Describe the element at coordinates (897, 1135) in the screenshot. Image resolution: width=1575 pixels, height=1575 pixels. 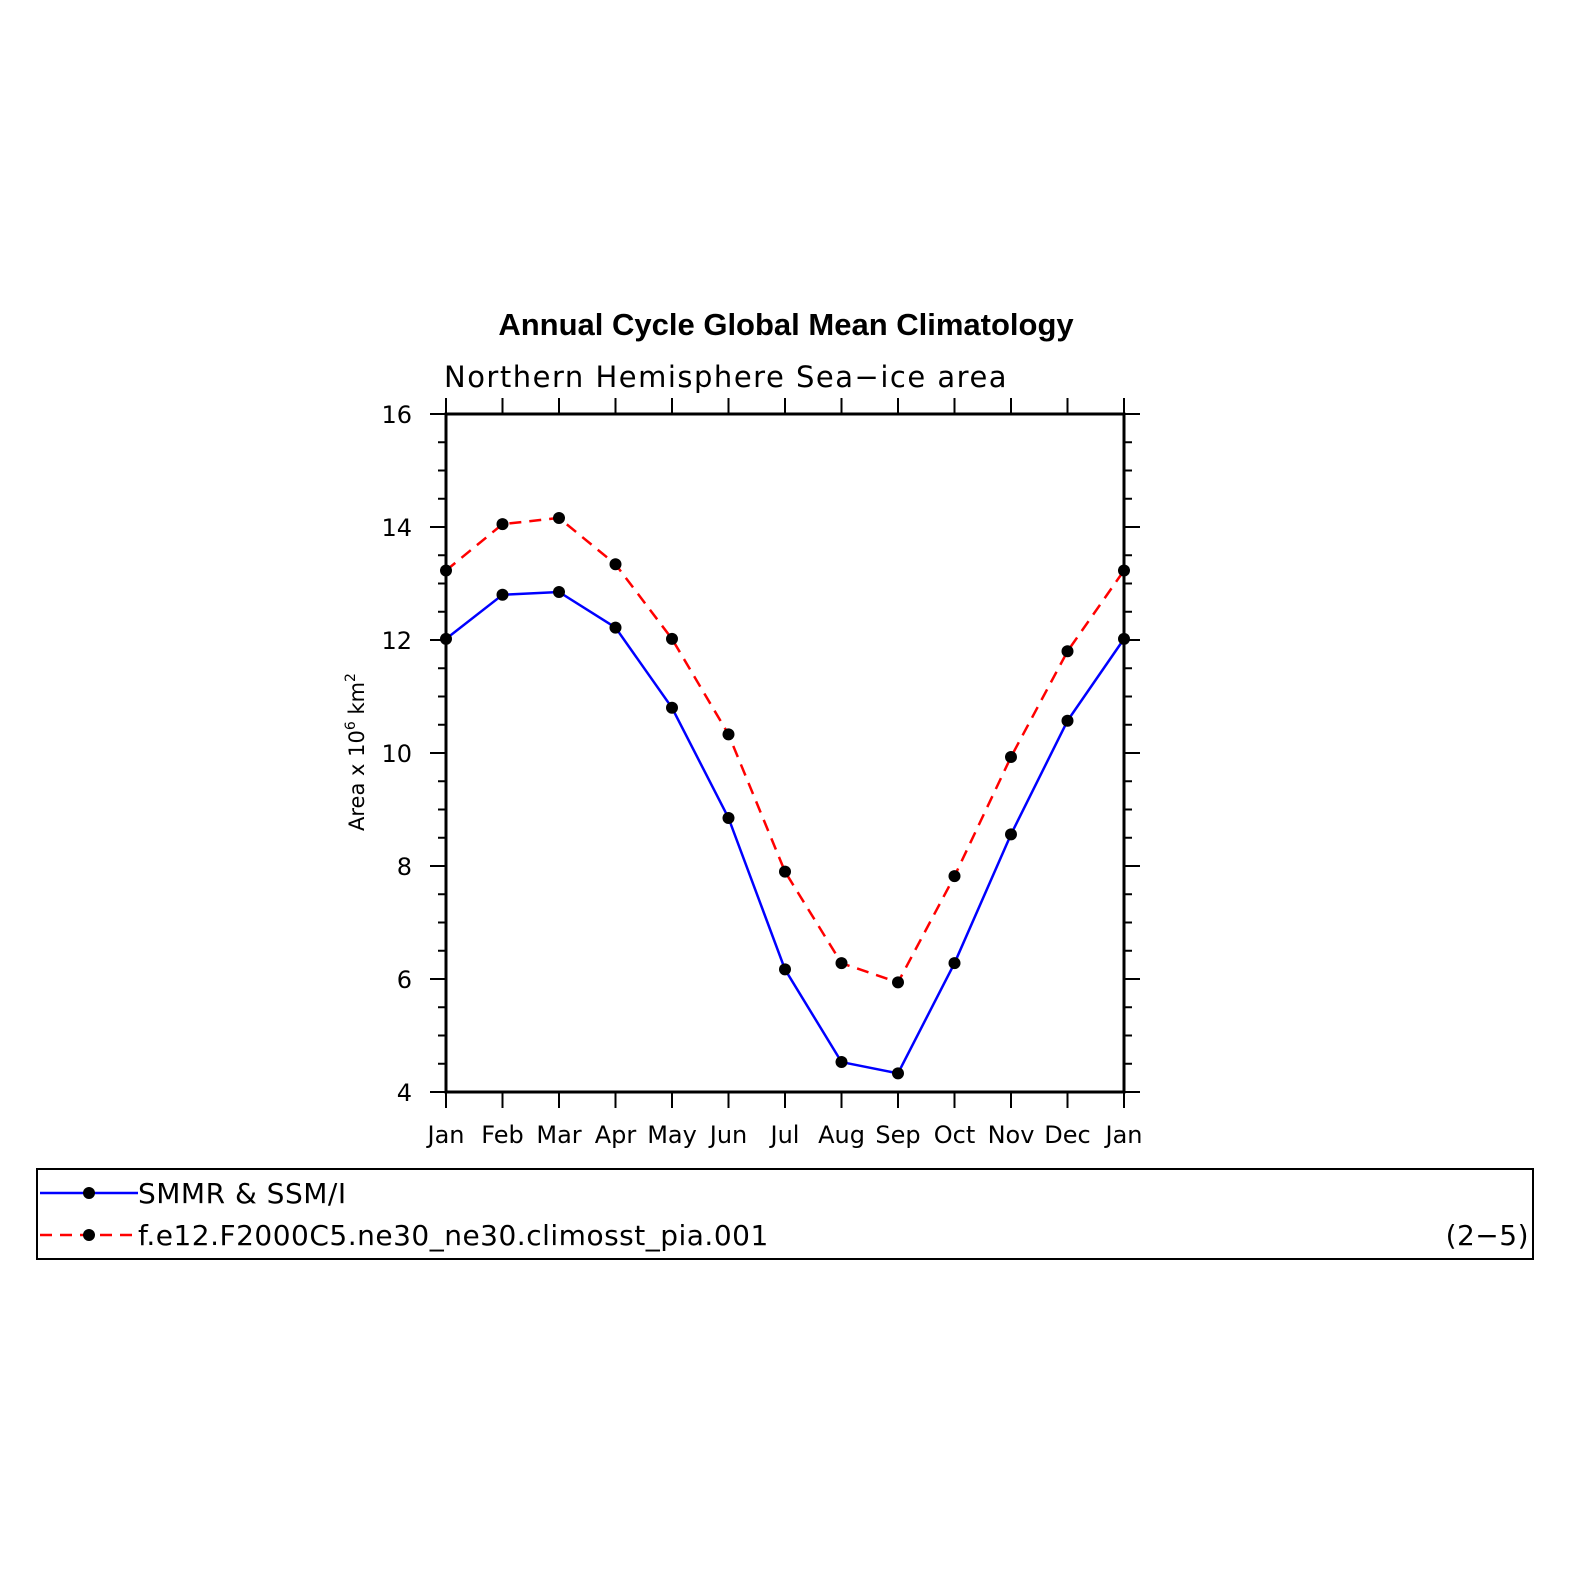
I see `x-tick-label: Sep` at that location.